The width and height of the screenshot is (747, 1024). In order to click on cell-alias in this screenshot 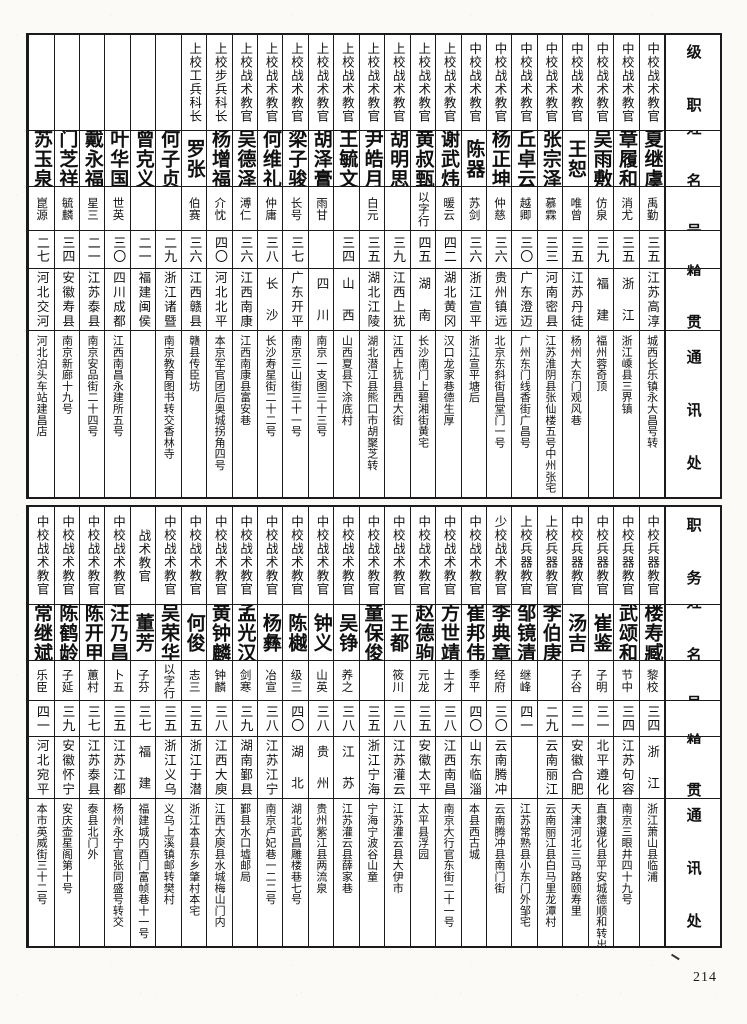, I will do `click(550, 681)`.